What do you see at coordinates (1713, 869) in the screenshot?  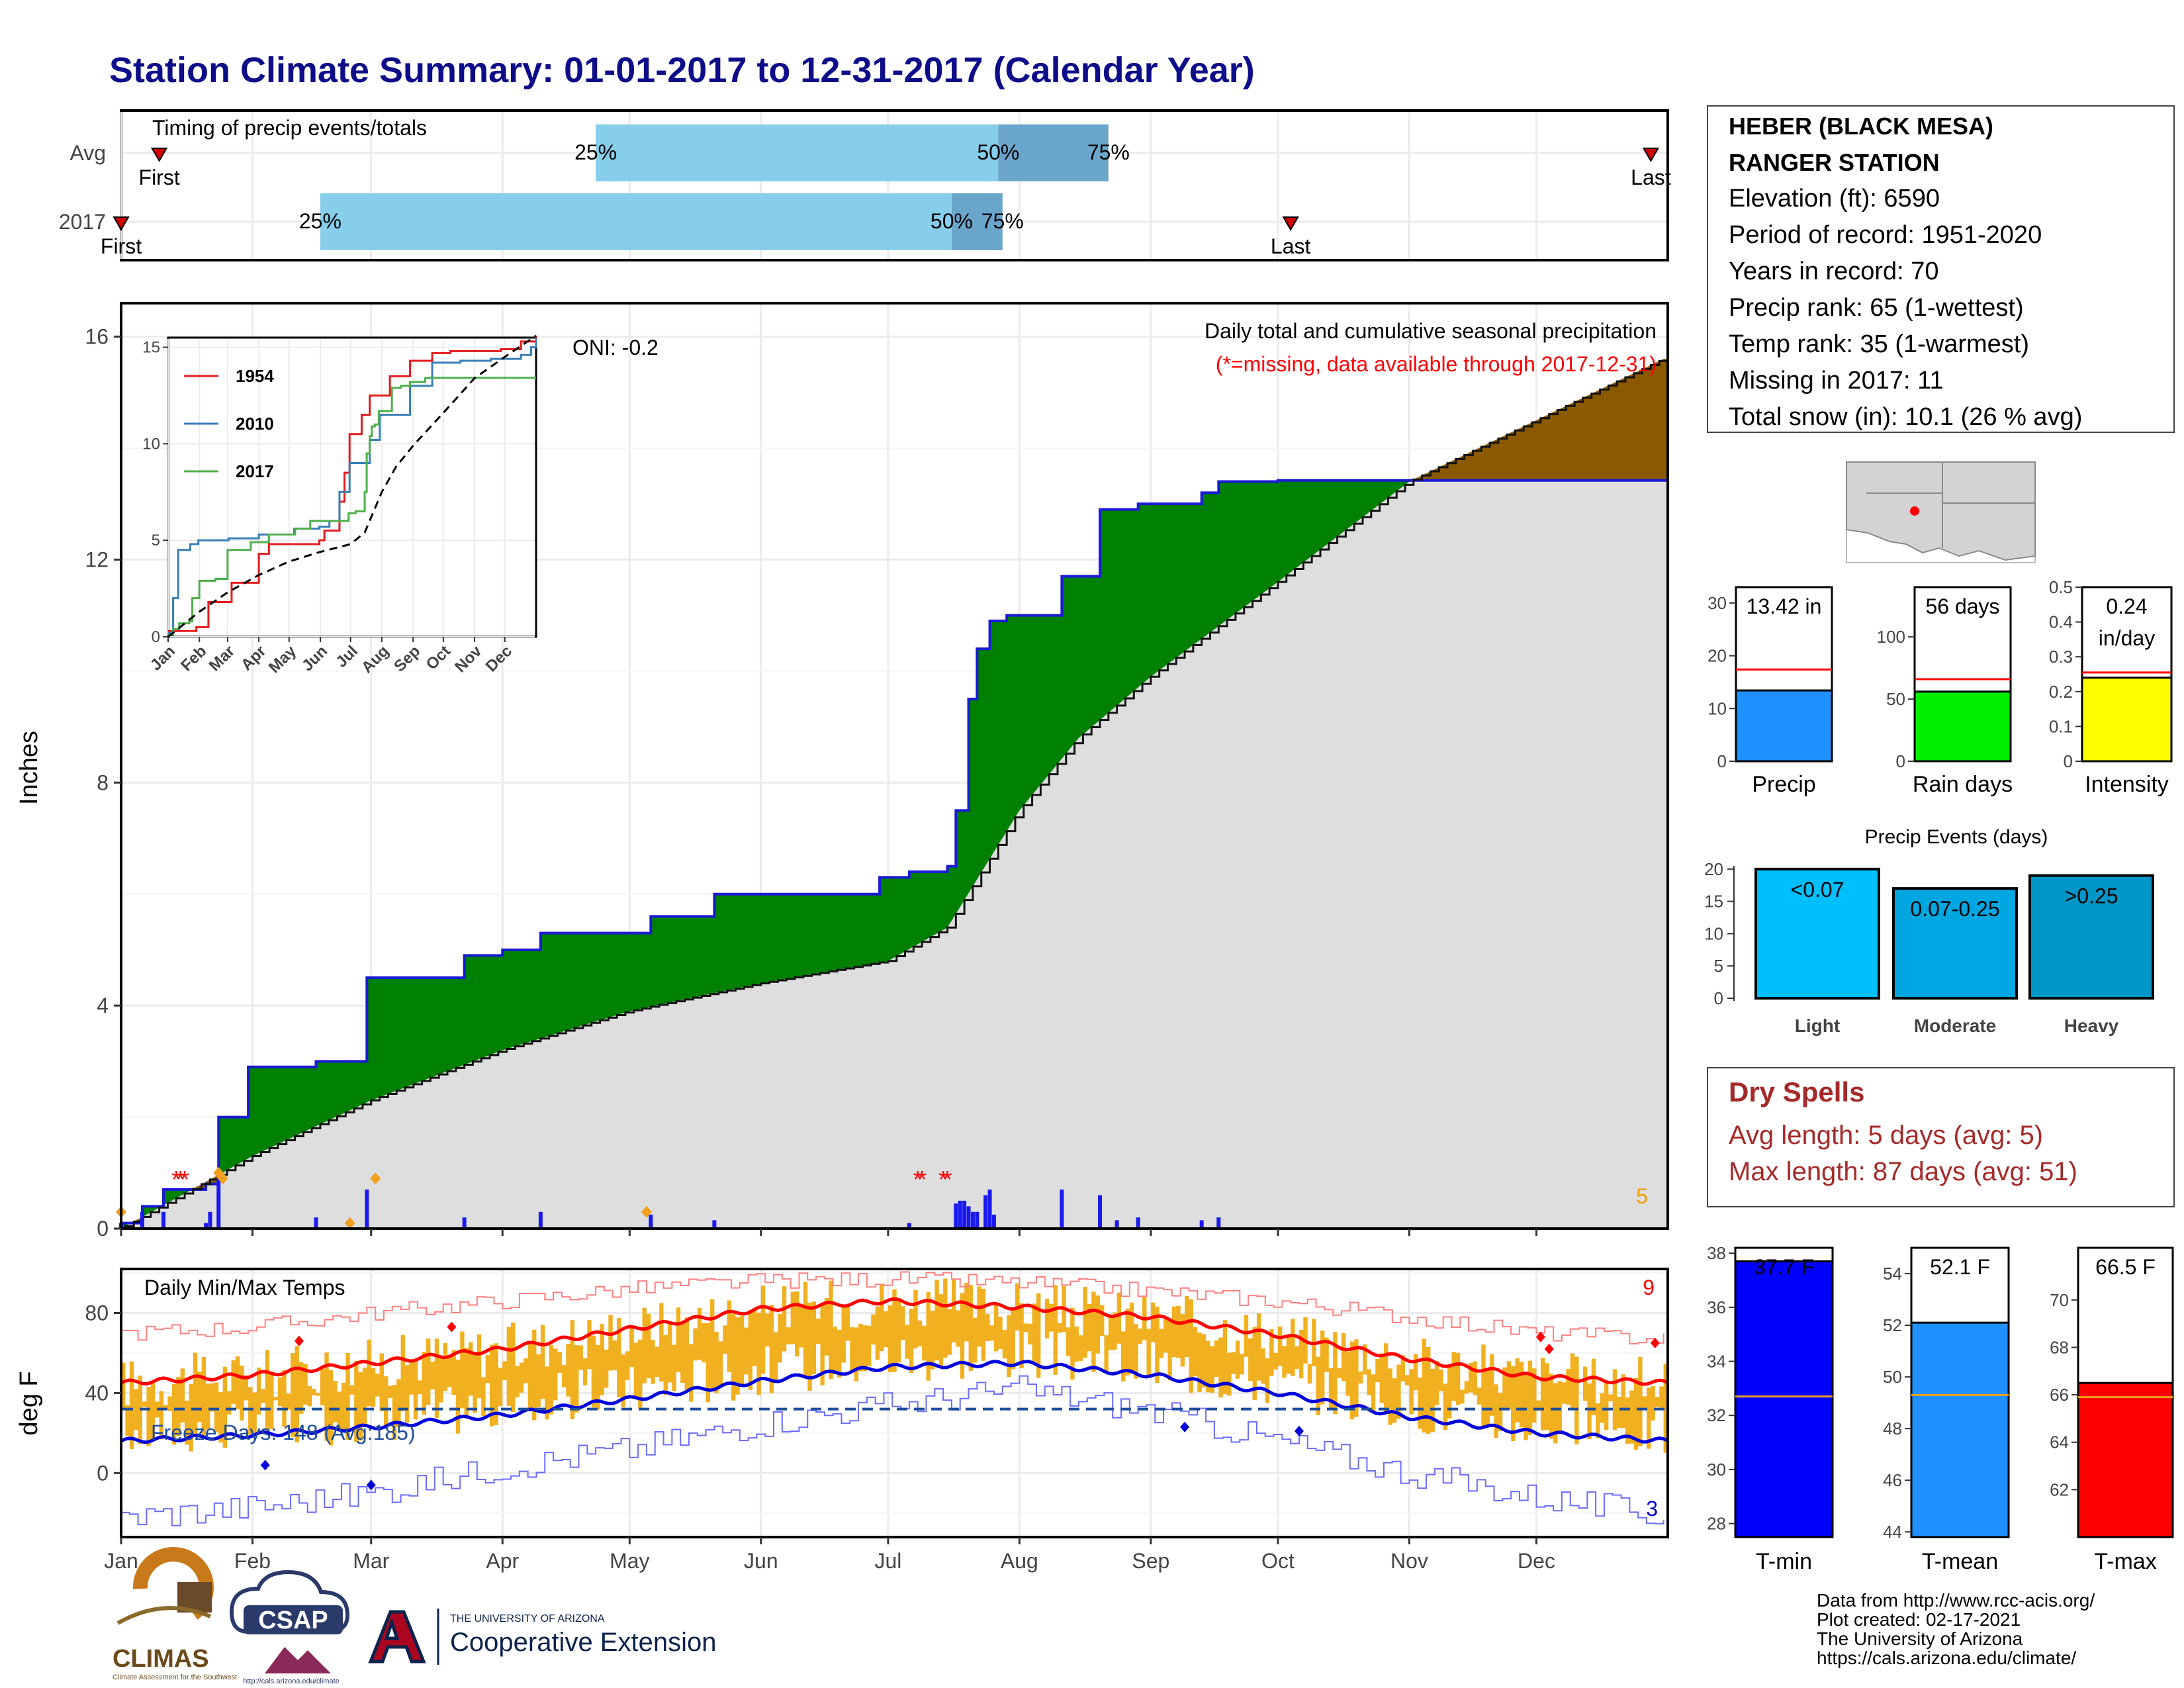 I see `events-y-tick-label: 20` at bounding box center [1713, 869].